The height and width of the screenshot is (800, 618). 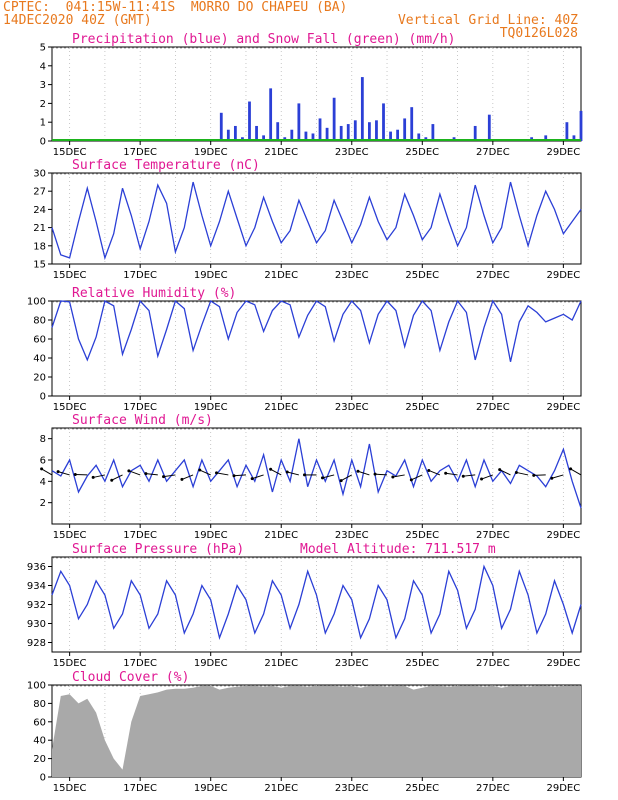 What do you see at coordinates (130, 677) in the screenshot?
I see `cloud-title: Cloud Cover (%)` at bounding box center [130, 677].